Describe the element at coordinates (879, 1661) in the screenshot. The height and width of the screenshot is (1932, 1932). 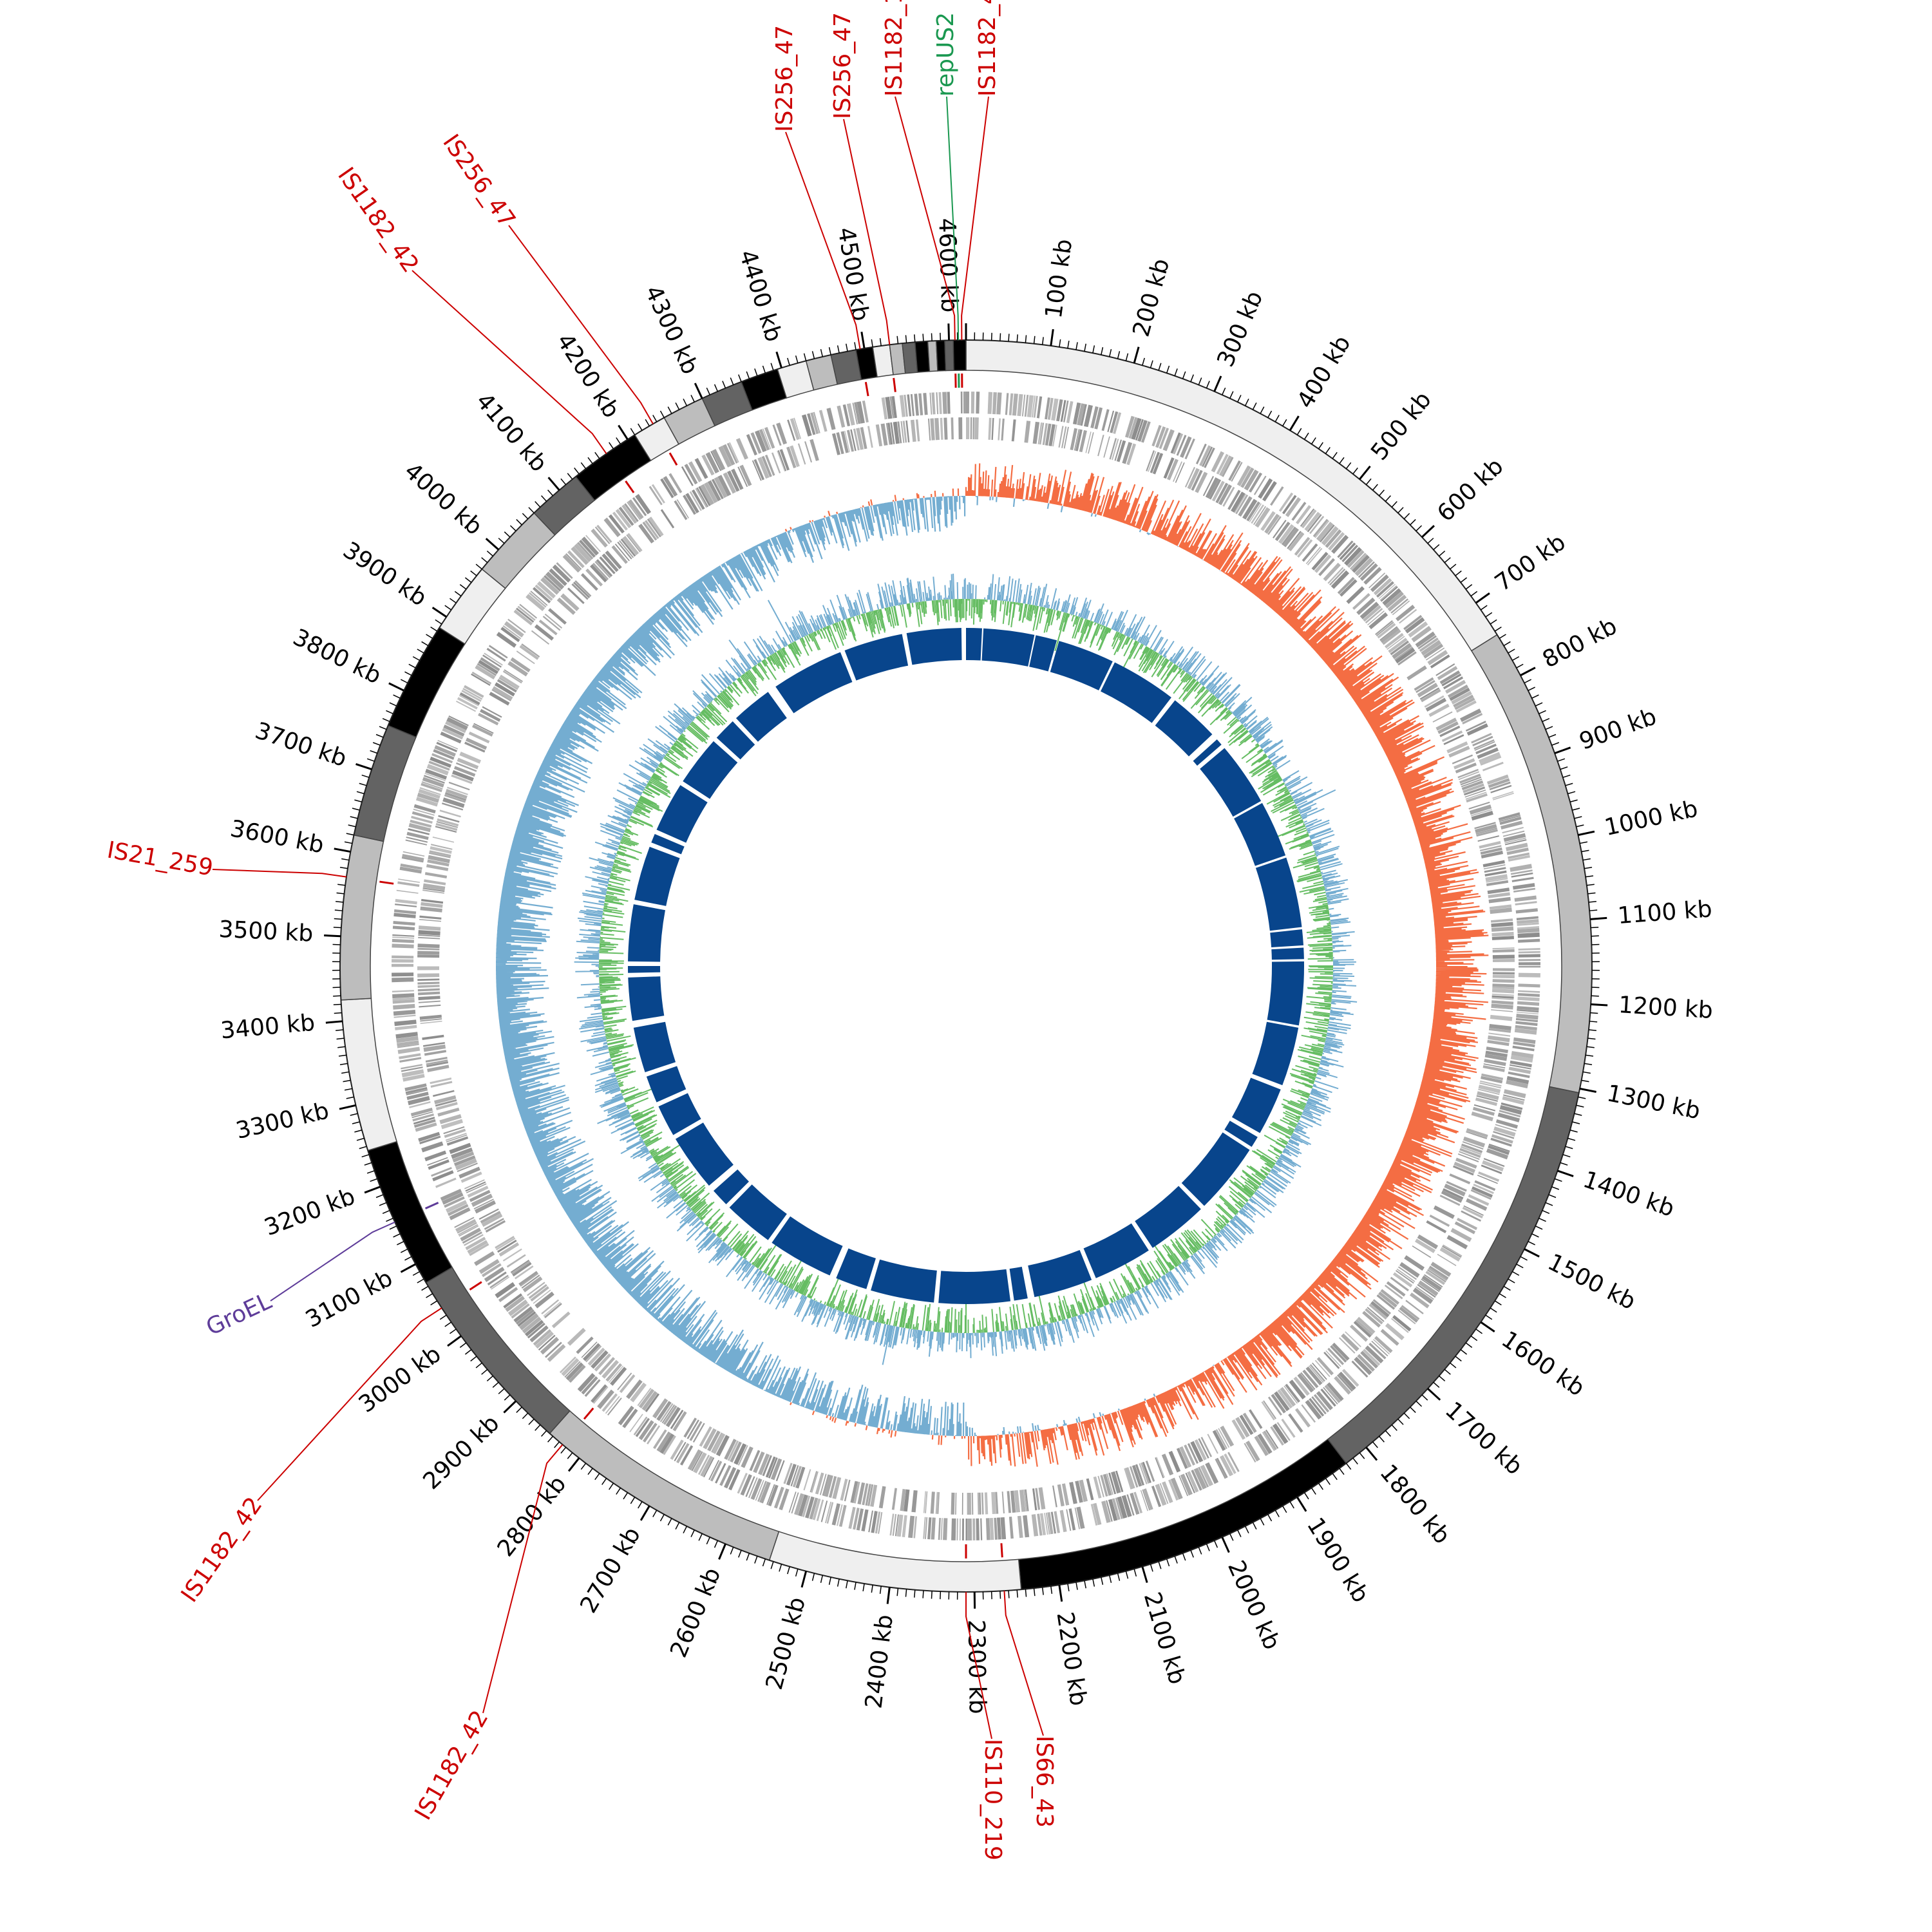
I see `tick-label-2400kb: 2400 kb` at that location.